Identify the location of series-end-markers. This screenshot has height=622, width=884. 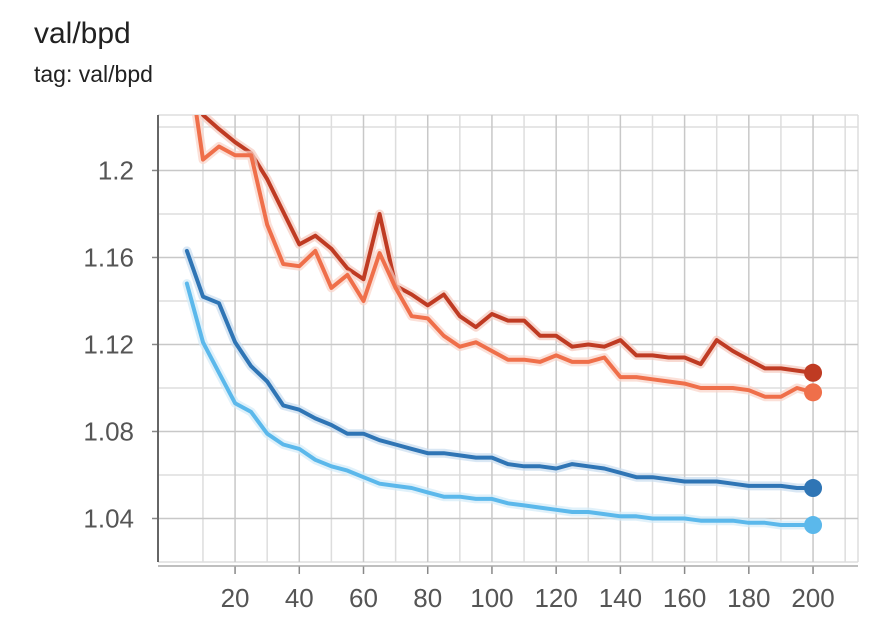
(813, 449).